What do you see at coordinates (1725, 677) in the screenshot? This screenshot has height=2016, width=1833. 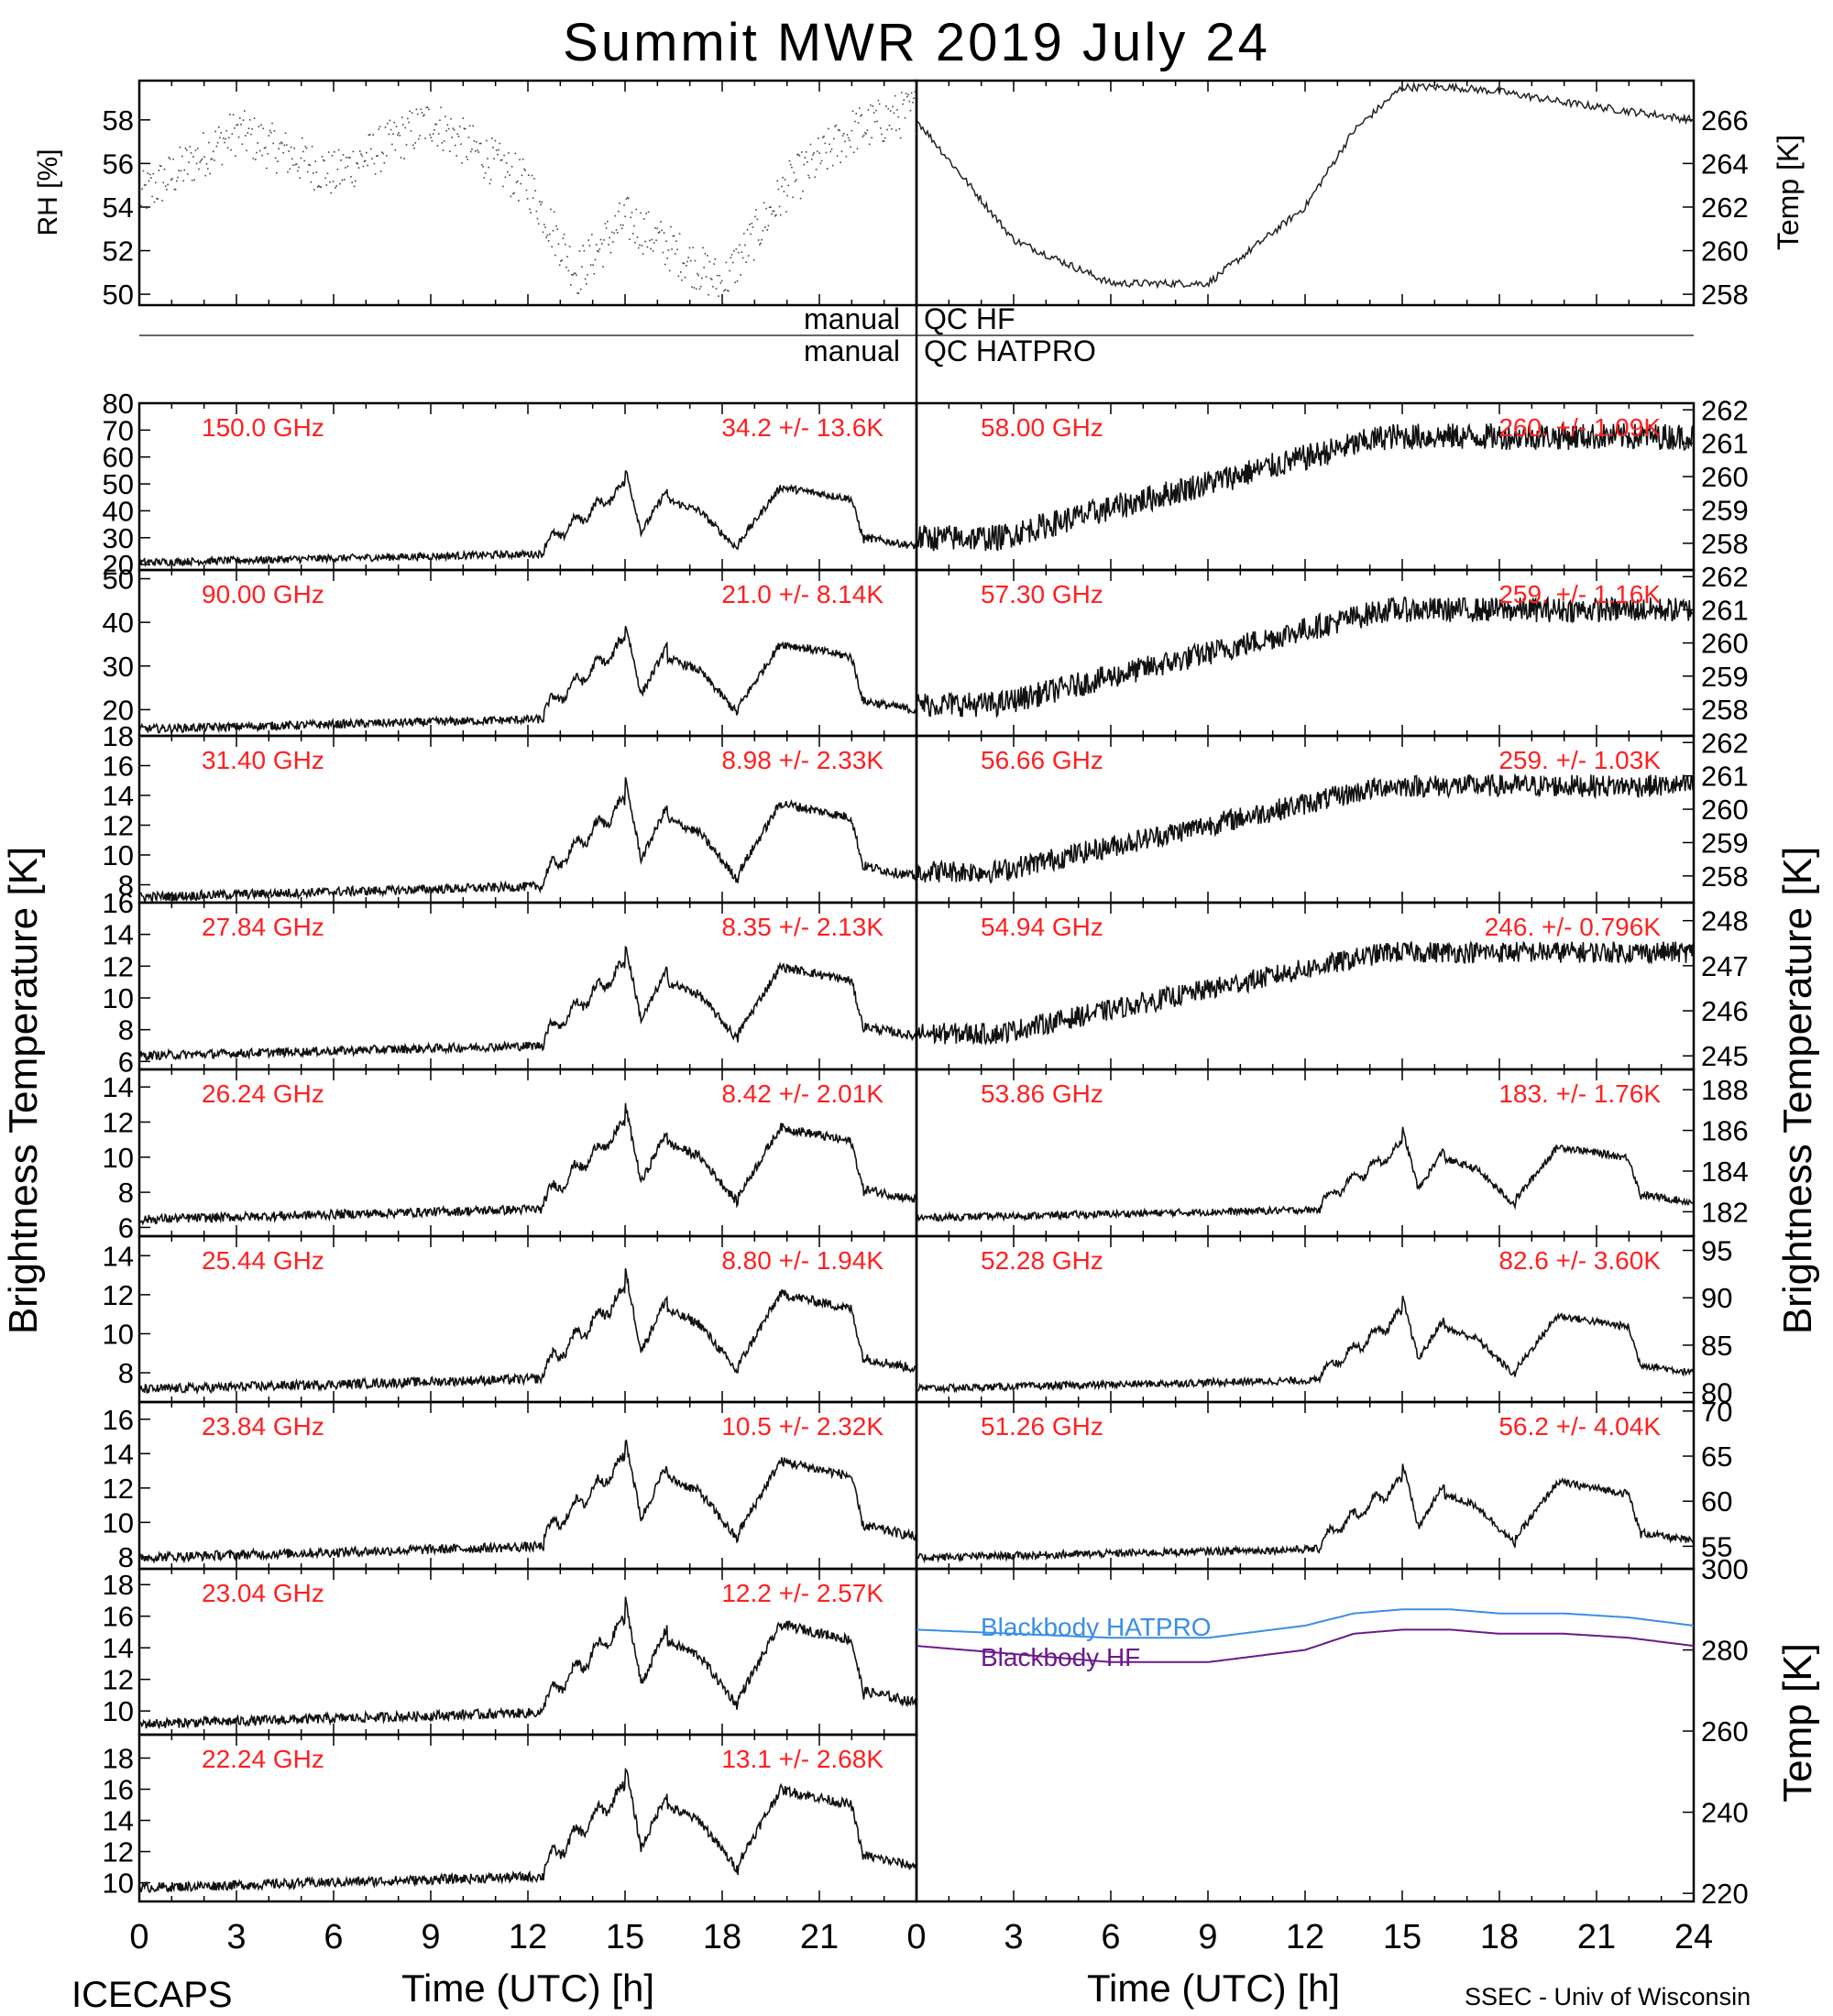 I see `y-tick-label: 259` at bounding box center [1725, 677].